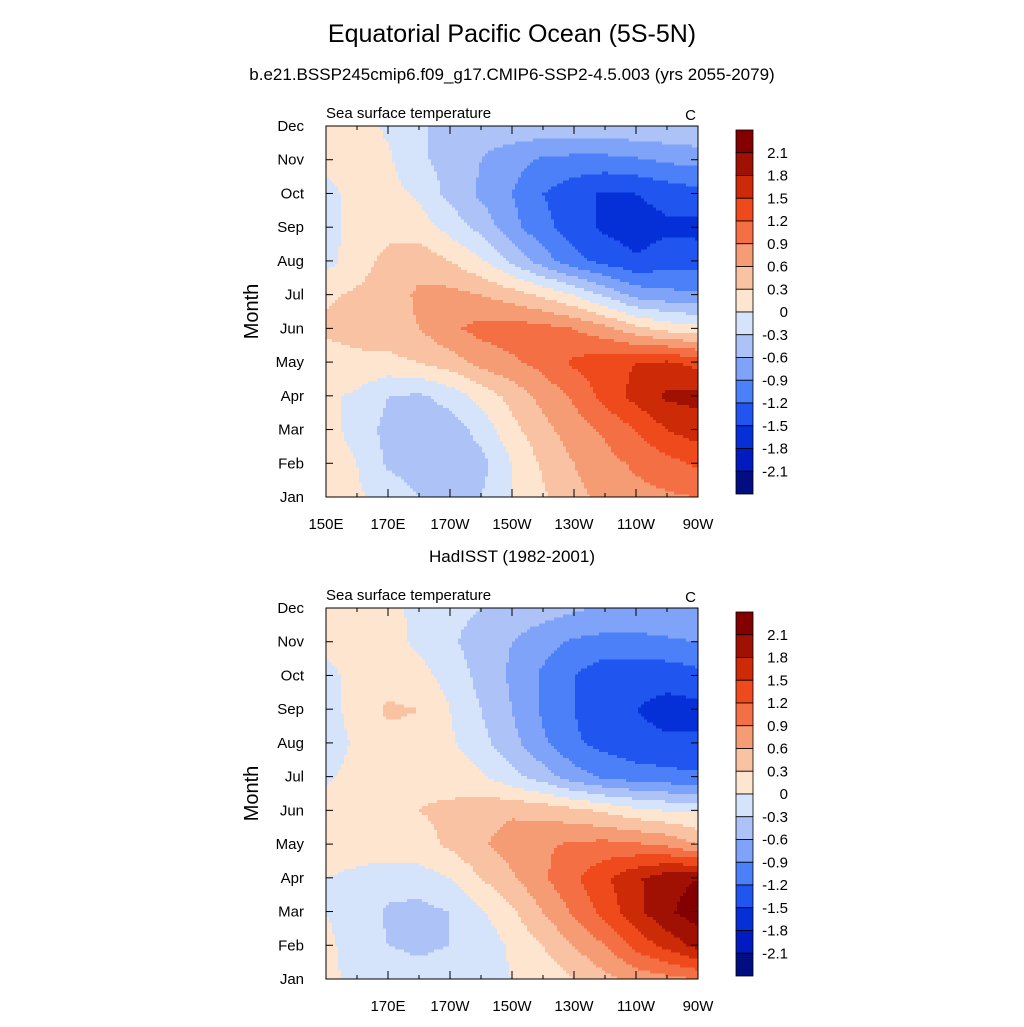 The height and width of the screenshot is (1027, 1024). I want to click on colorbar-label: 1.2, so click(777, 703).